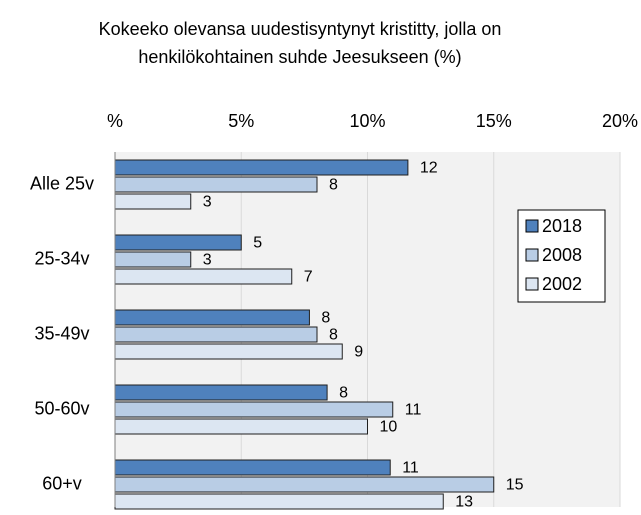 The height and width of the screenshot is (515, 641). I want to click on x-tick-label: %, so click(115, 121).